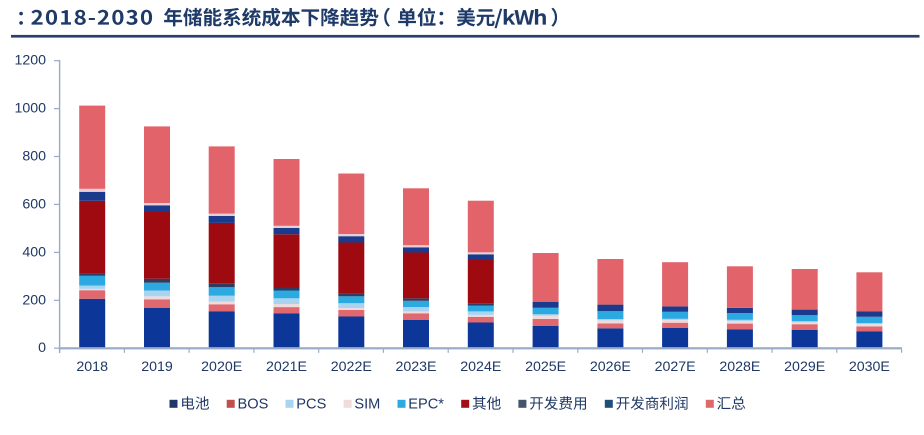 Image resolution: width=924 pixels, height=435 pixels. Describe the element at coordinates (351, 367) in the screenshot. I see `svg-text: 2022E` at that location.